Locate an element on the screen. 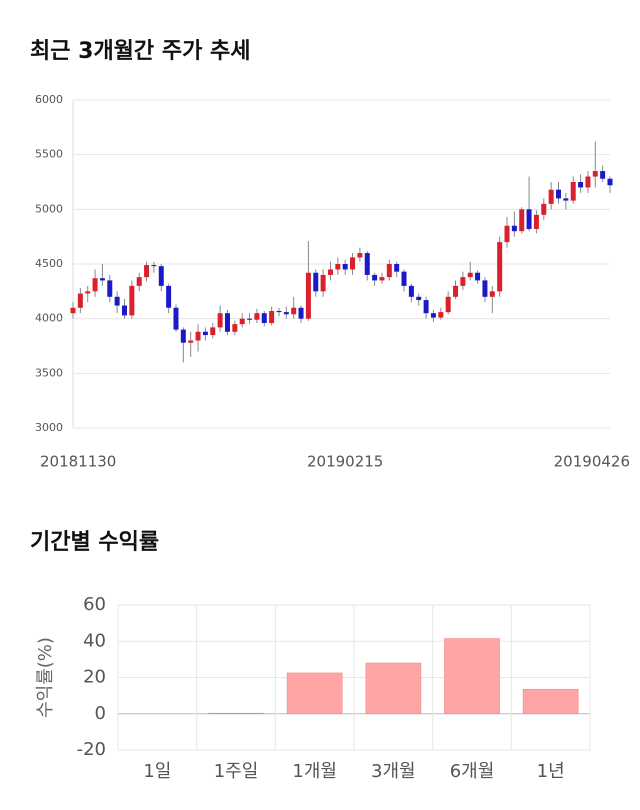  y-tick-label: 60 is located at coordinates (94, 604).